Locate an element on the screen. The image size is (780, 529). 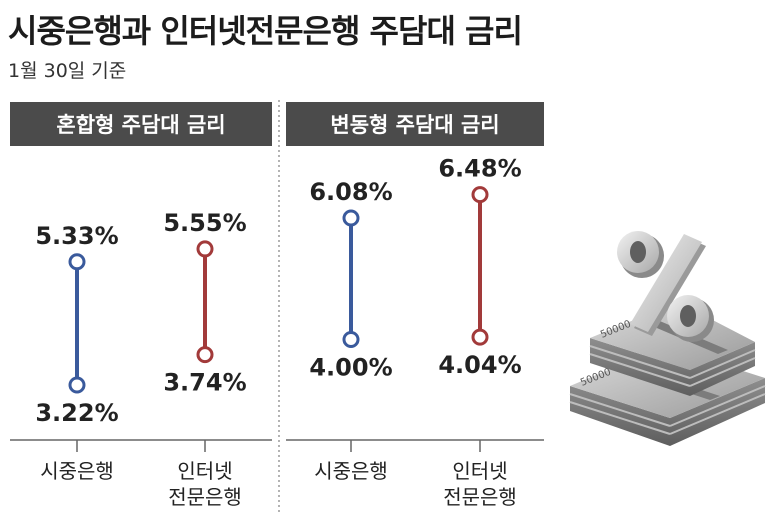
panel-header-mixed-rate: 혼합형 주담대 금리 is located at coordinates (141, 124).